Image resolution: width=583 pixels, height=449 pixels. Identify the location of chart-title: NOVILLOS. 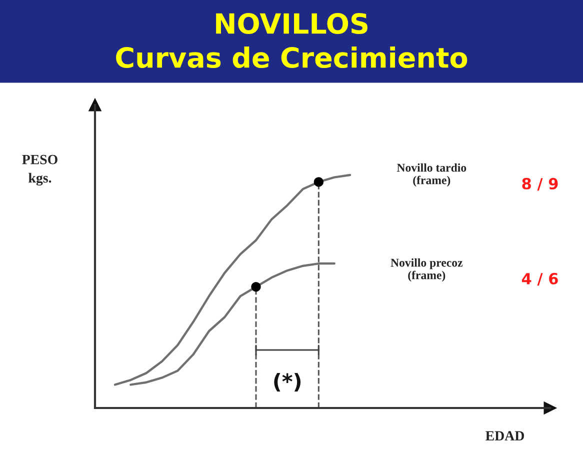
(292, 23).